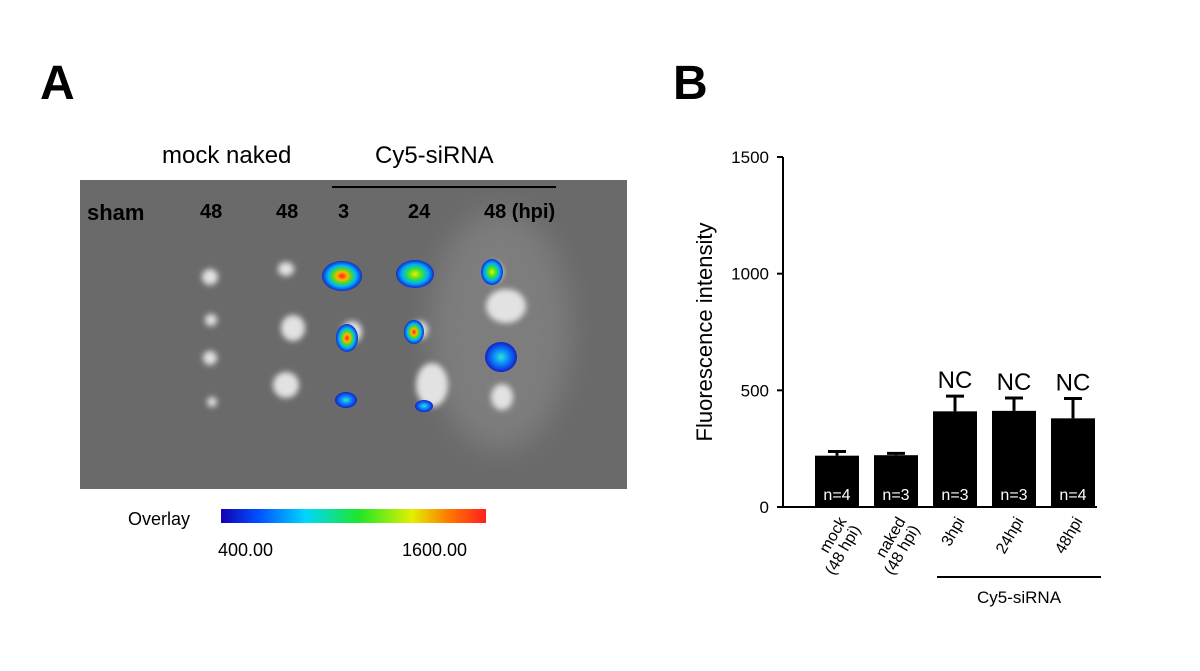  Describe the element at coordinates (704, 332) in the screenshot. I see `y-axis-label: Fluorescence intensity` at that location.